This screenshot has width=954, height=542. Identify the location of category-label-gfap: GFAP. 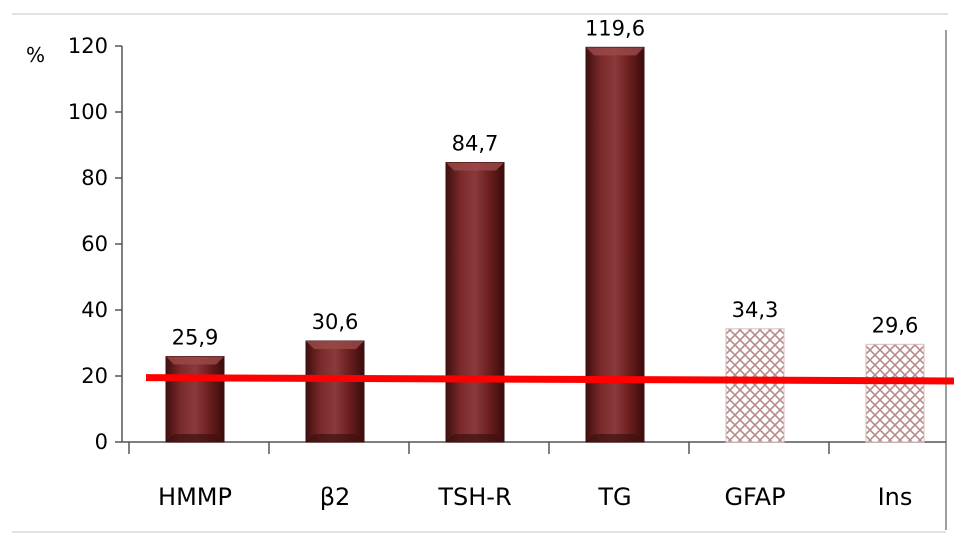
(754, 497).